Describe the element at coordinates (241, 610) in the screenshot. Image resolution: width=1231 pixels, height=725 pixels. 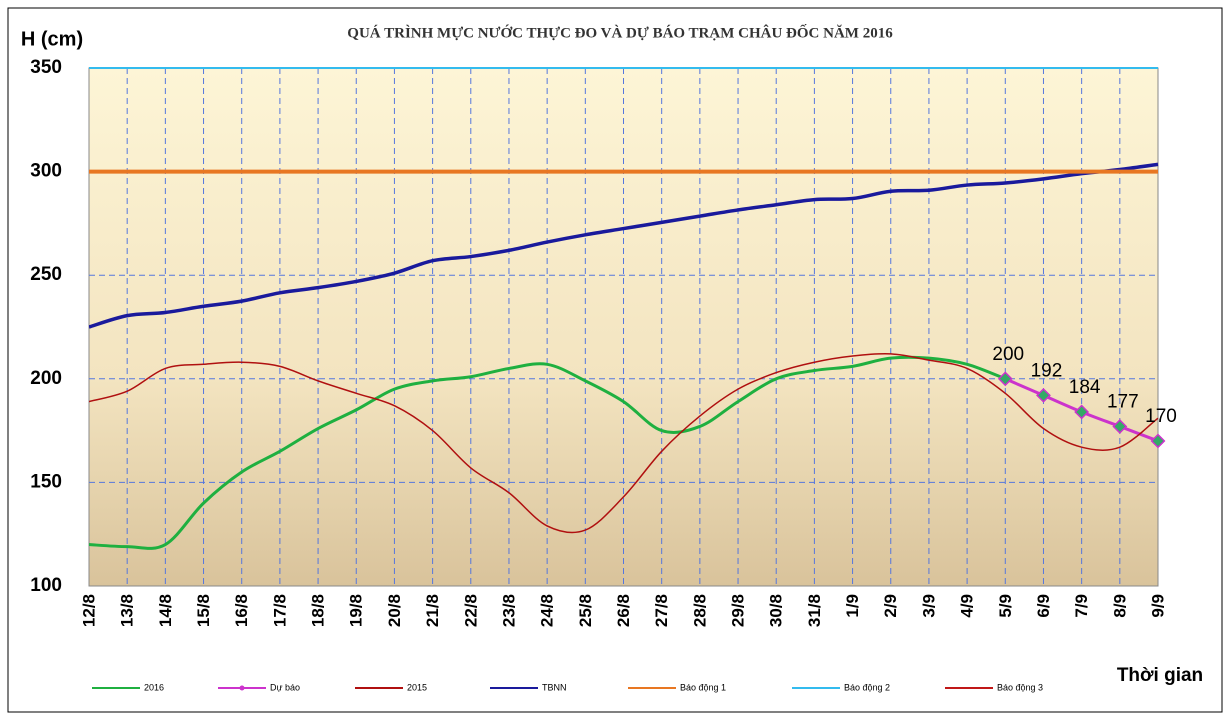
I see `x-tick-label: 16/8` at that location.